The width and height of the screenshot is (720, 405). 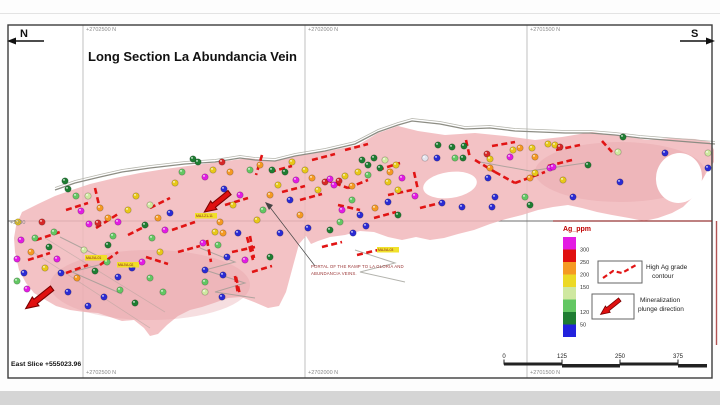 I want to click on north-arrowhead-icon, so click(x=11, y=41).